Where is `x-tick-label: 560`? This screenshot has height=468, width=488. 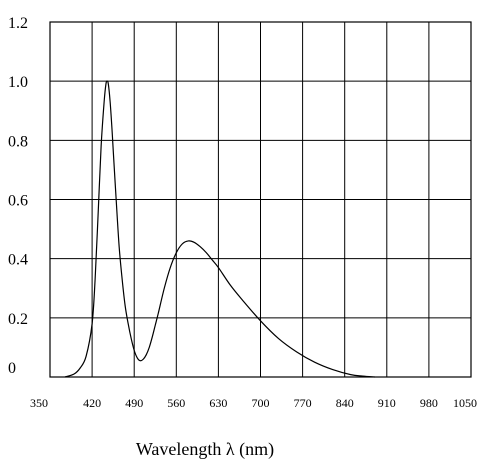 x-tick-label: 560 is located at coordinates (176, 403).